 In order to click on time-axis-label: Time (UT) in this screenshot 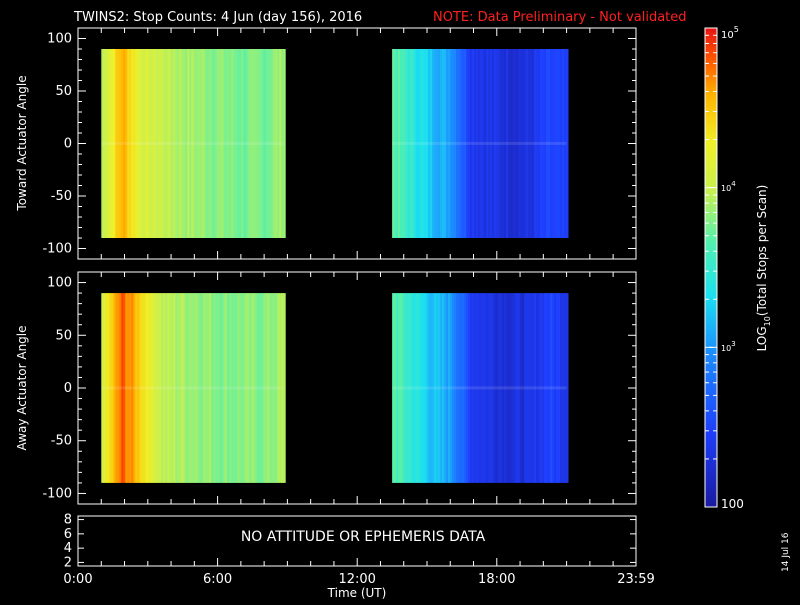, I will do `click(357, 593)`.